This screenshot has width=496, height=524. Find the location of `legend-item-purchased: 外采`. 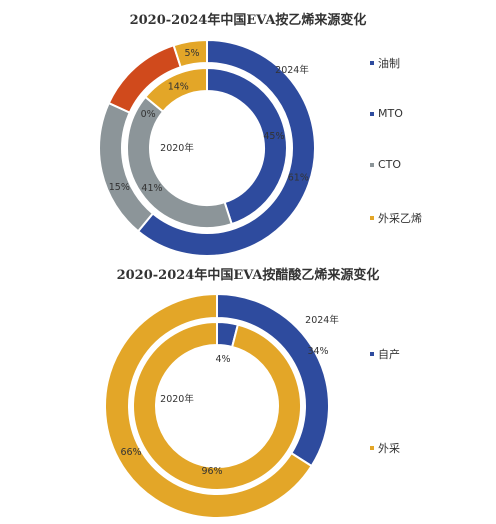

legend-item-purchased: 外采 is located at coordinates (385, 448).